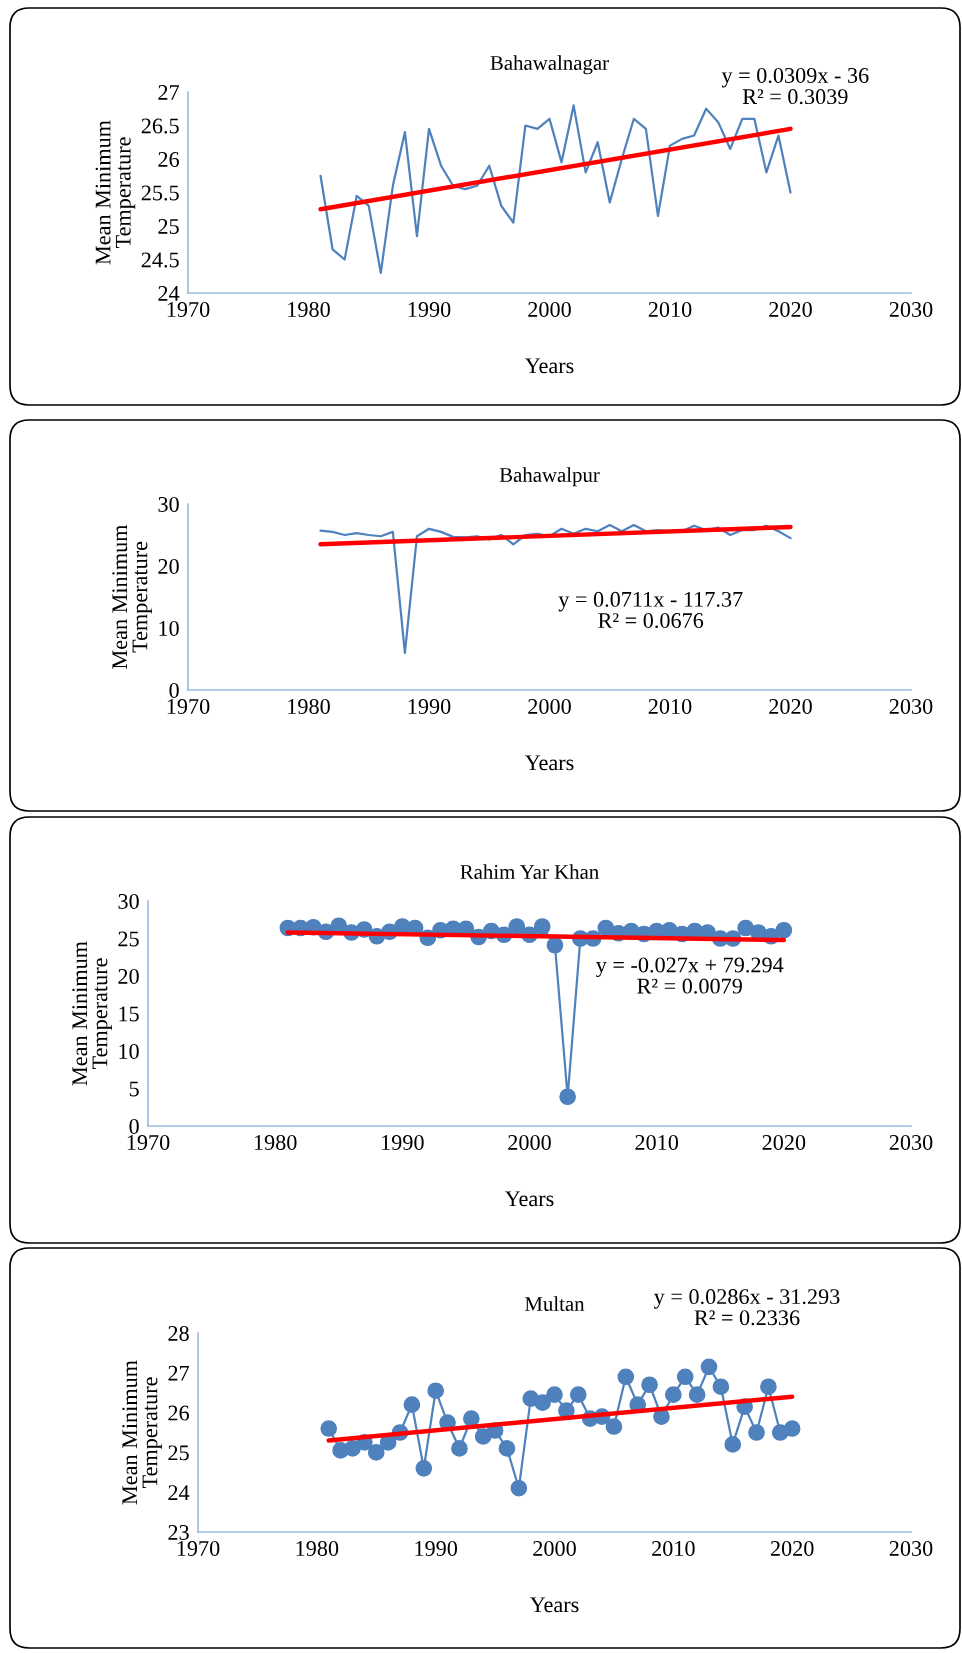 The image size is (962, 1653). Describe the element at coordinates (746, 1299) in the screenshot. I see `text: y = 0.0286x - 31.293` at that location.